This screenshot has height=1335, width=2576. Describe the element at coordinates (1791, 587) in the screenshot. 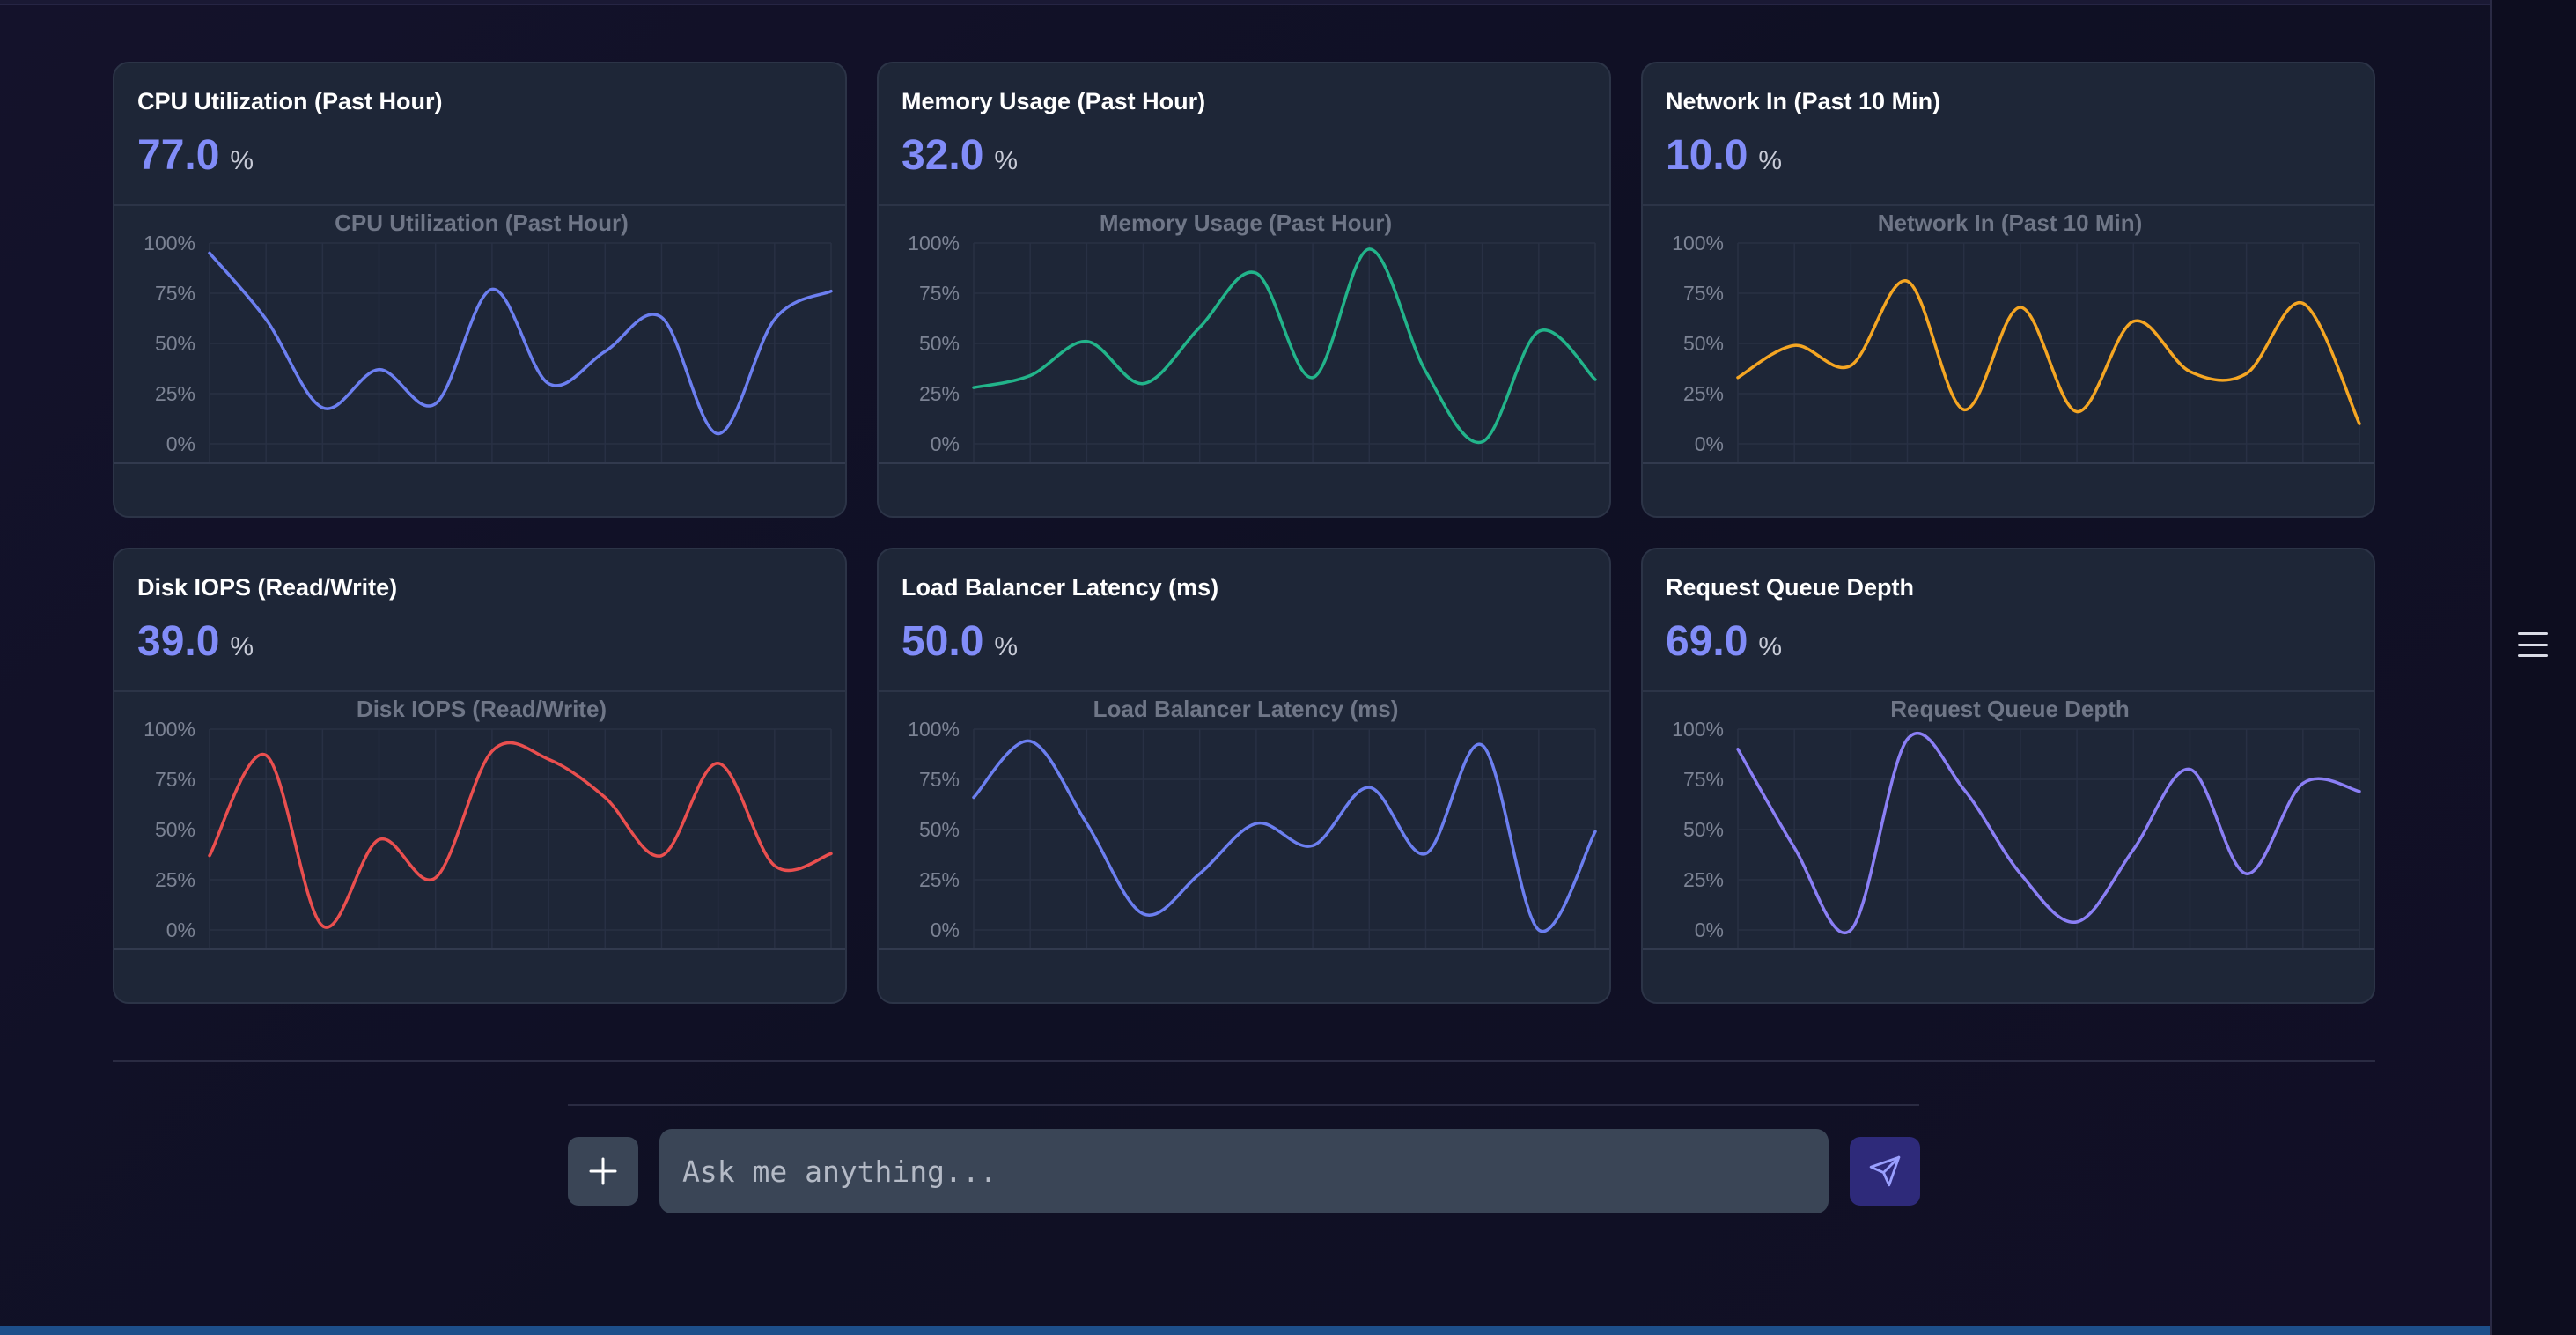

I see `card-title: Request Queue Depth` at that location.